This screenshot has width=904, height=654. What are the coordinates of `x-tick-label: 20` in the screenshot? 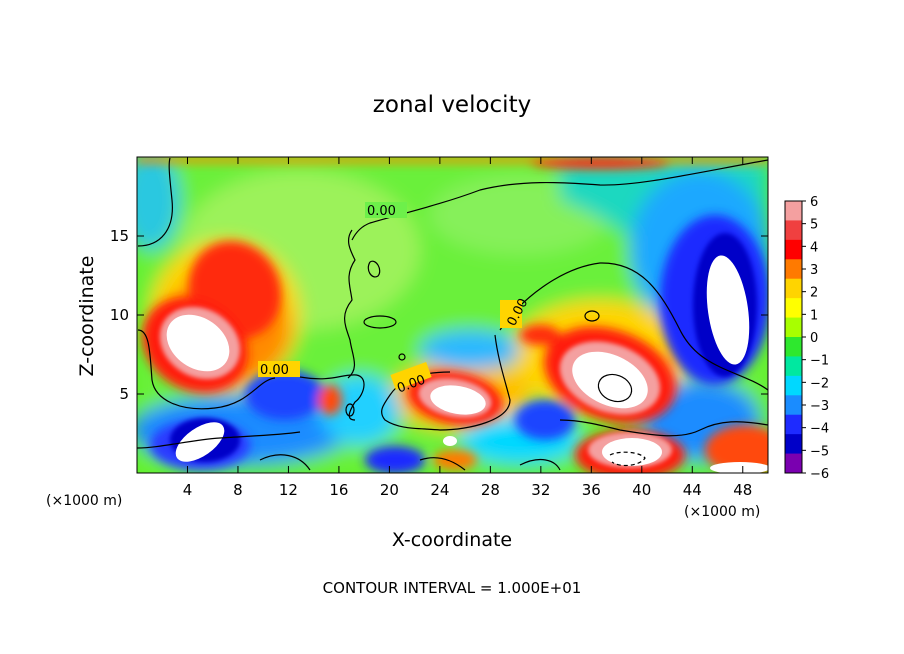 It's located at (389, 490).